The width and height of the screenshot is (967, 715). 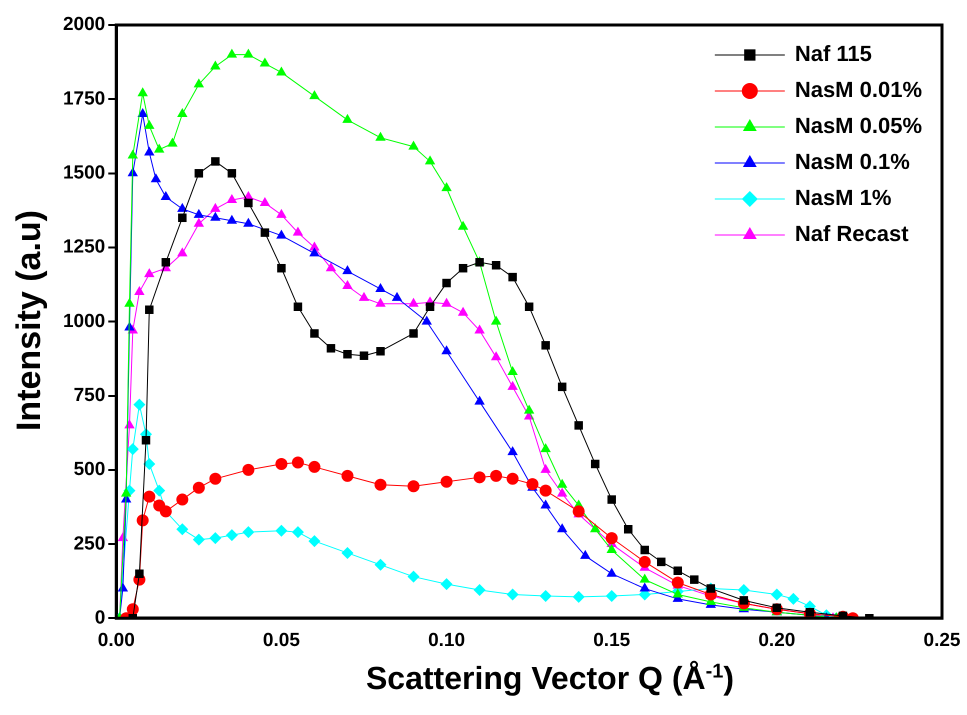 What do you see at coordinates (852, 161) in the screenshot?
I see `legend-label: NasM 0.1%` at bounding box center [852, 161].